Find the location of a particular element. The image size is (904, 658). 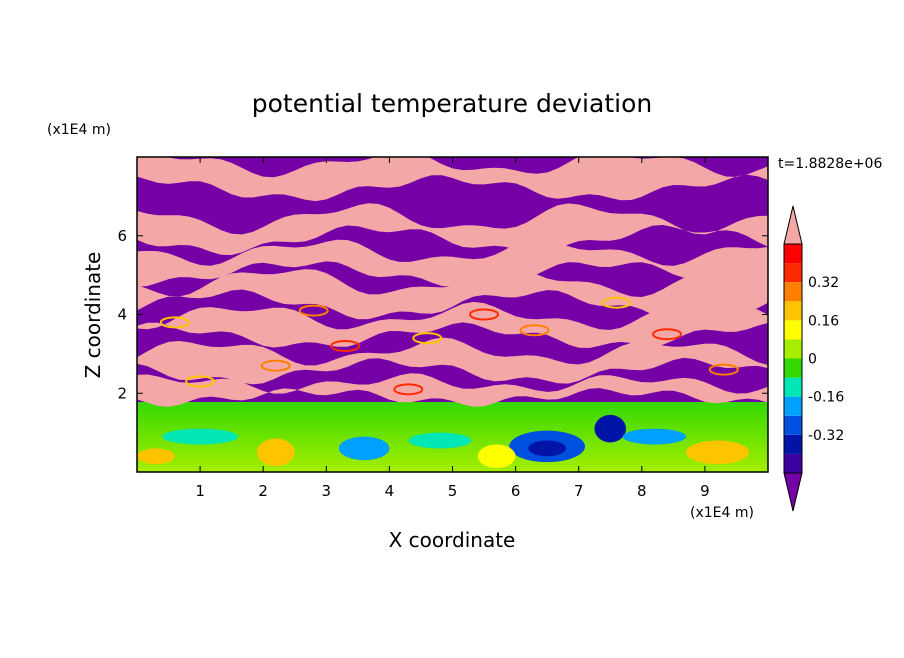

colorbar-extend-max is located at coordinates (793, 225).